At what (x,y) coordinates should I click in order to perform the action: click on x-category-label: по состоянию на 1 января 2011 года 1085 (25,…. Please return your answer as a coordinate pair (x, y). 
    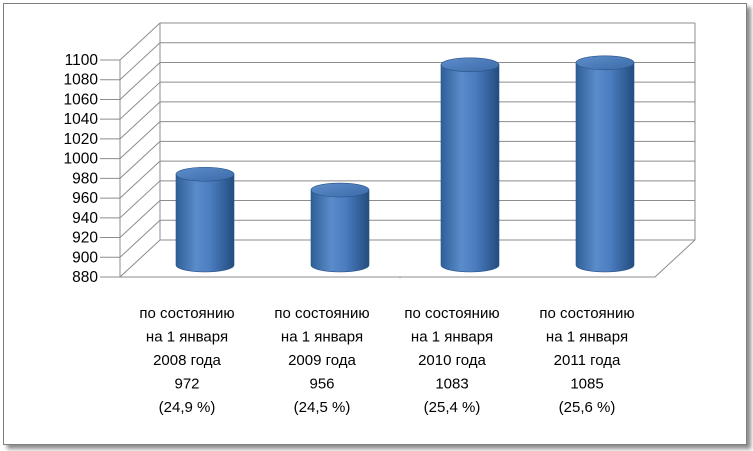
    Looking at the image, I should click on (586, 360).